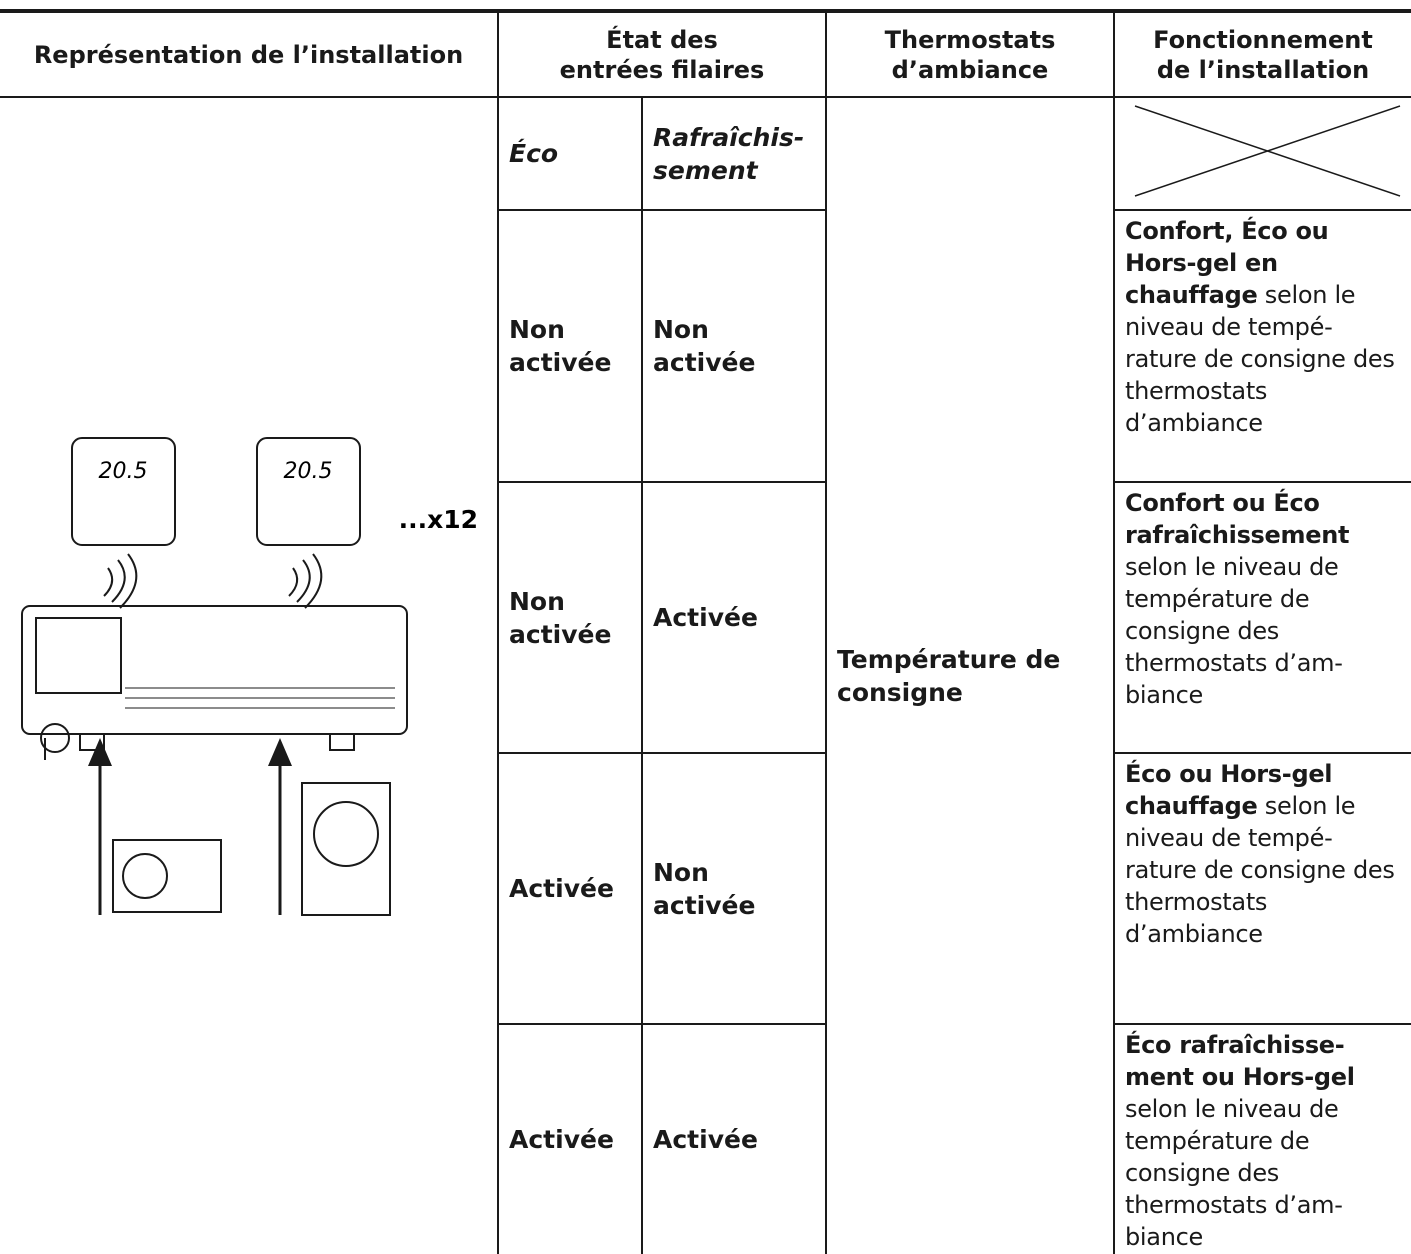  I want to click on operation-bold: Confort ou Éco rafraîchissement, so click(1237, 519).